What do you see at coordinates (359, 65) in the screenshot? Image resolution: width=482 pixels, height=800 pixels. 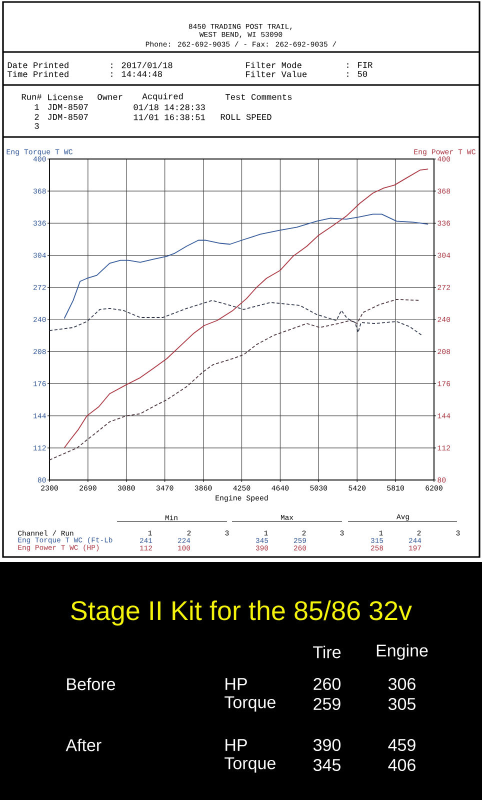 I see `text: : FIR` at bounding box center [359, 65].